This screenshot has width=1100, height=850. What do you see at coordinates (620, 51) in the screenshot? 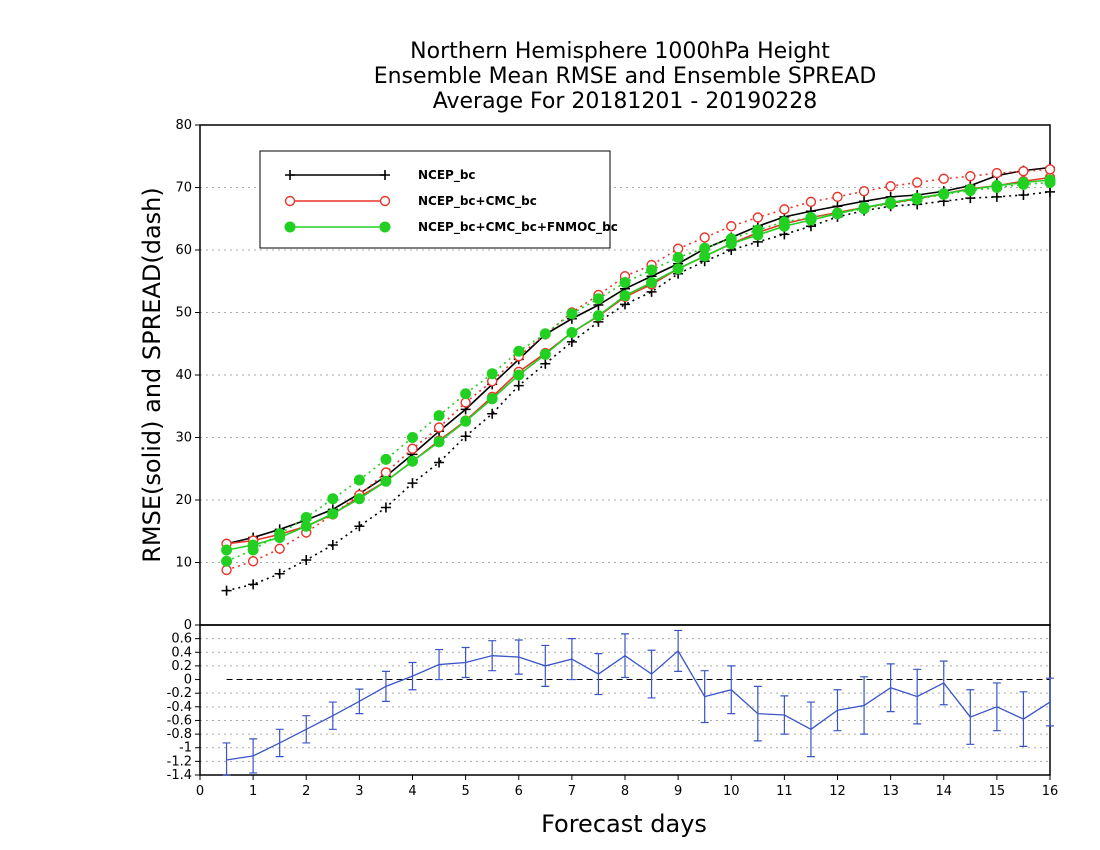
I see `title-line-1: Northern Hemisphere 1000hPa Height` at bounding box center [620, 51].